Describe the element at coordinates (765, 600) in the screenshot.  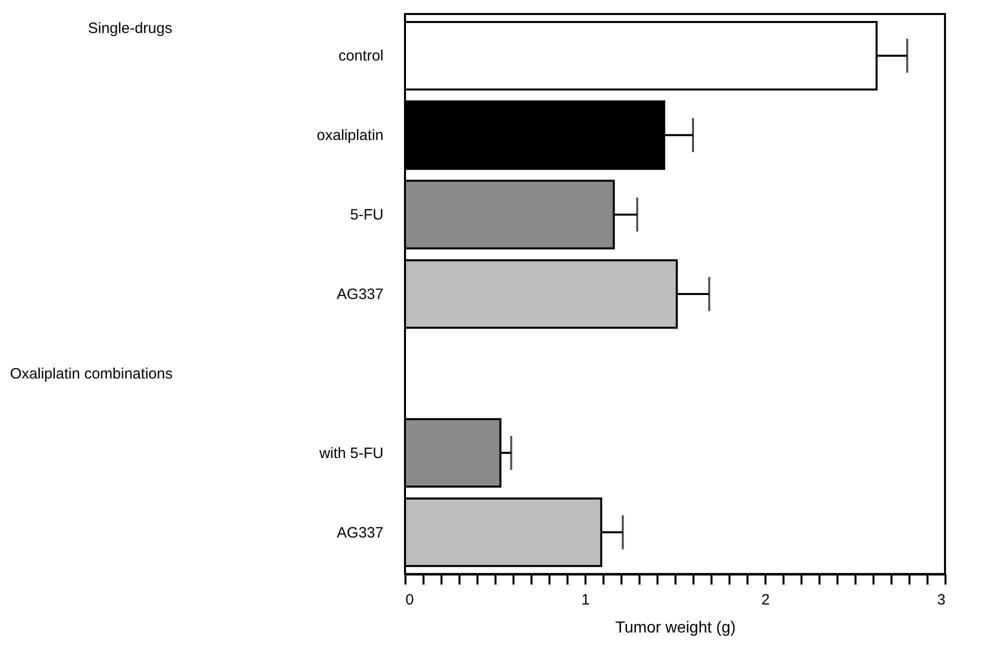
I see `x-tick-label: 2` at that location.